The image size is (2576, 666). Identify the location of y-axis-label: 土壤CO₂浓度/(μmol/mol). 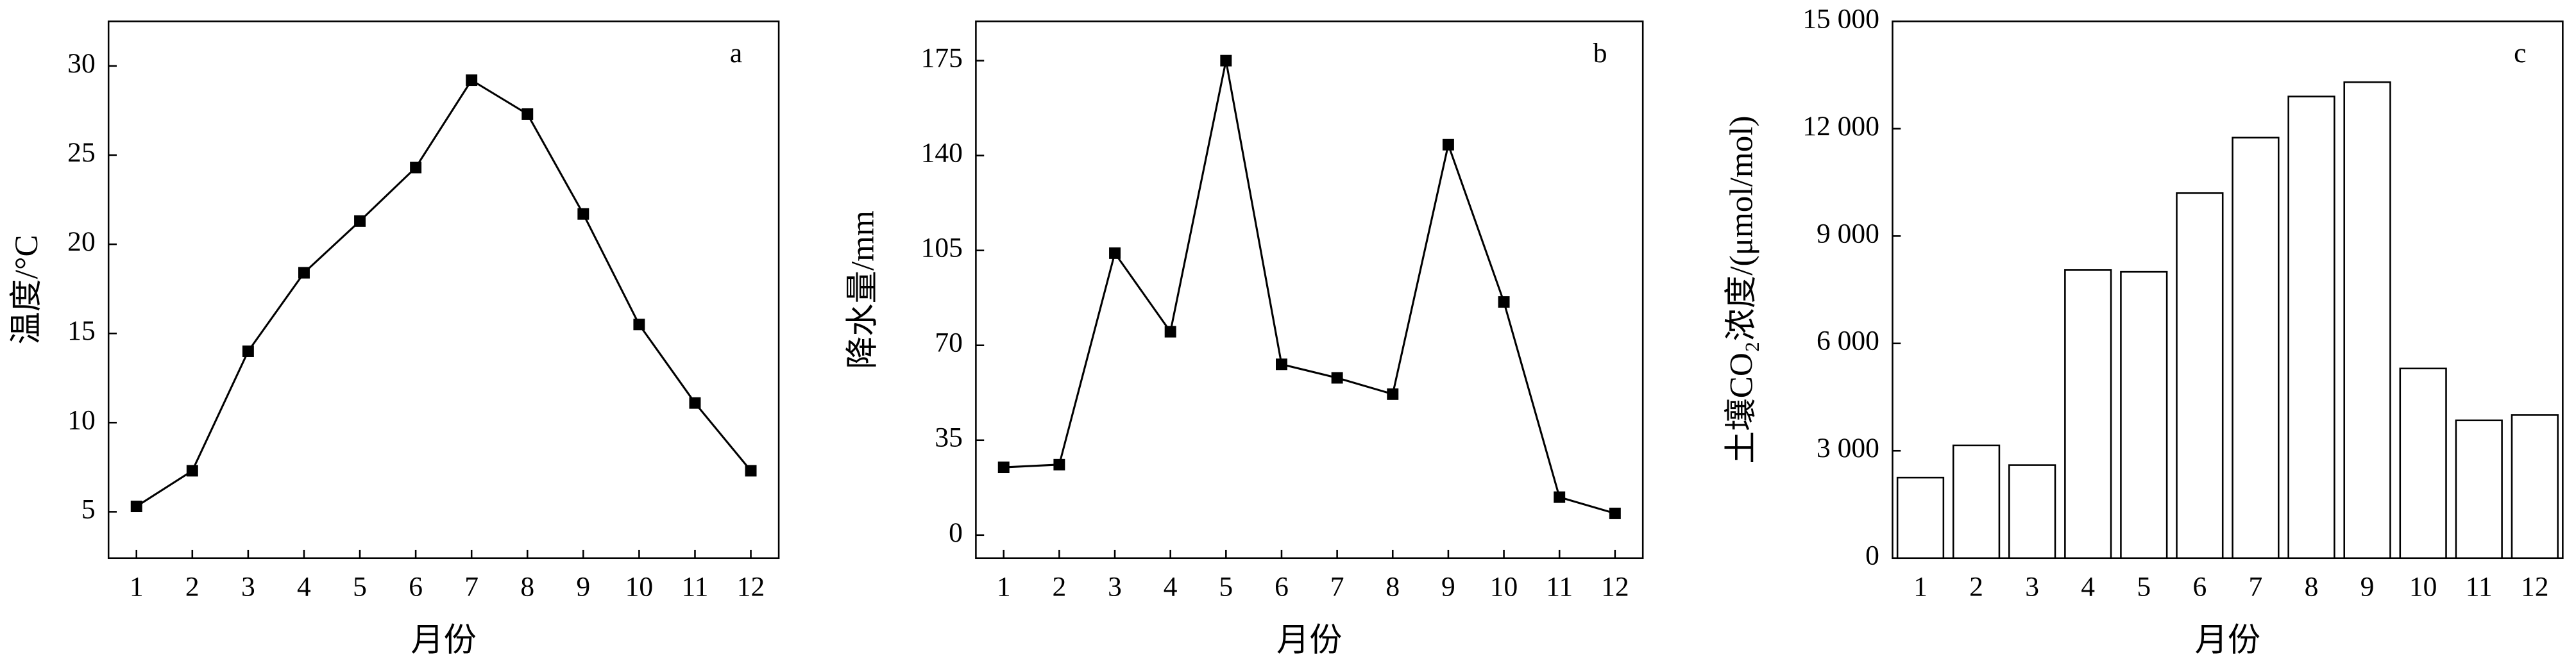
(1742, 289).